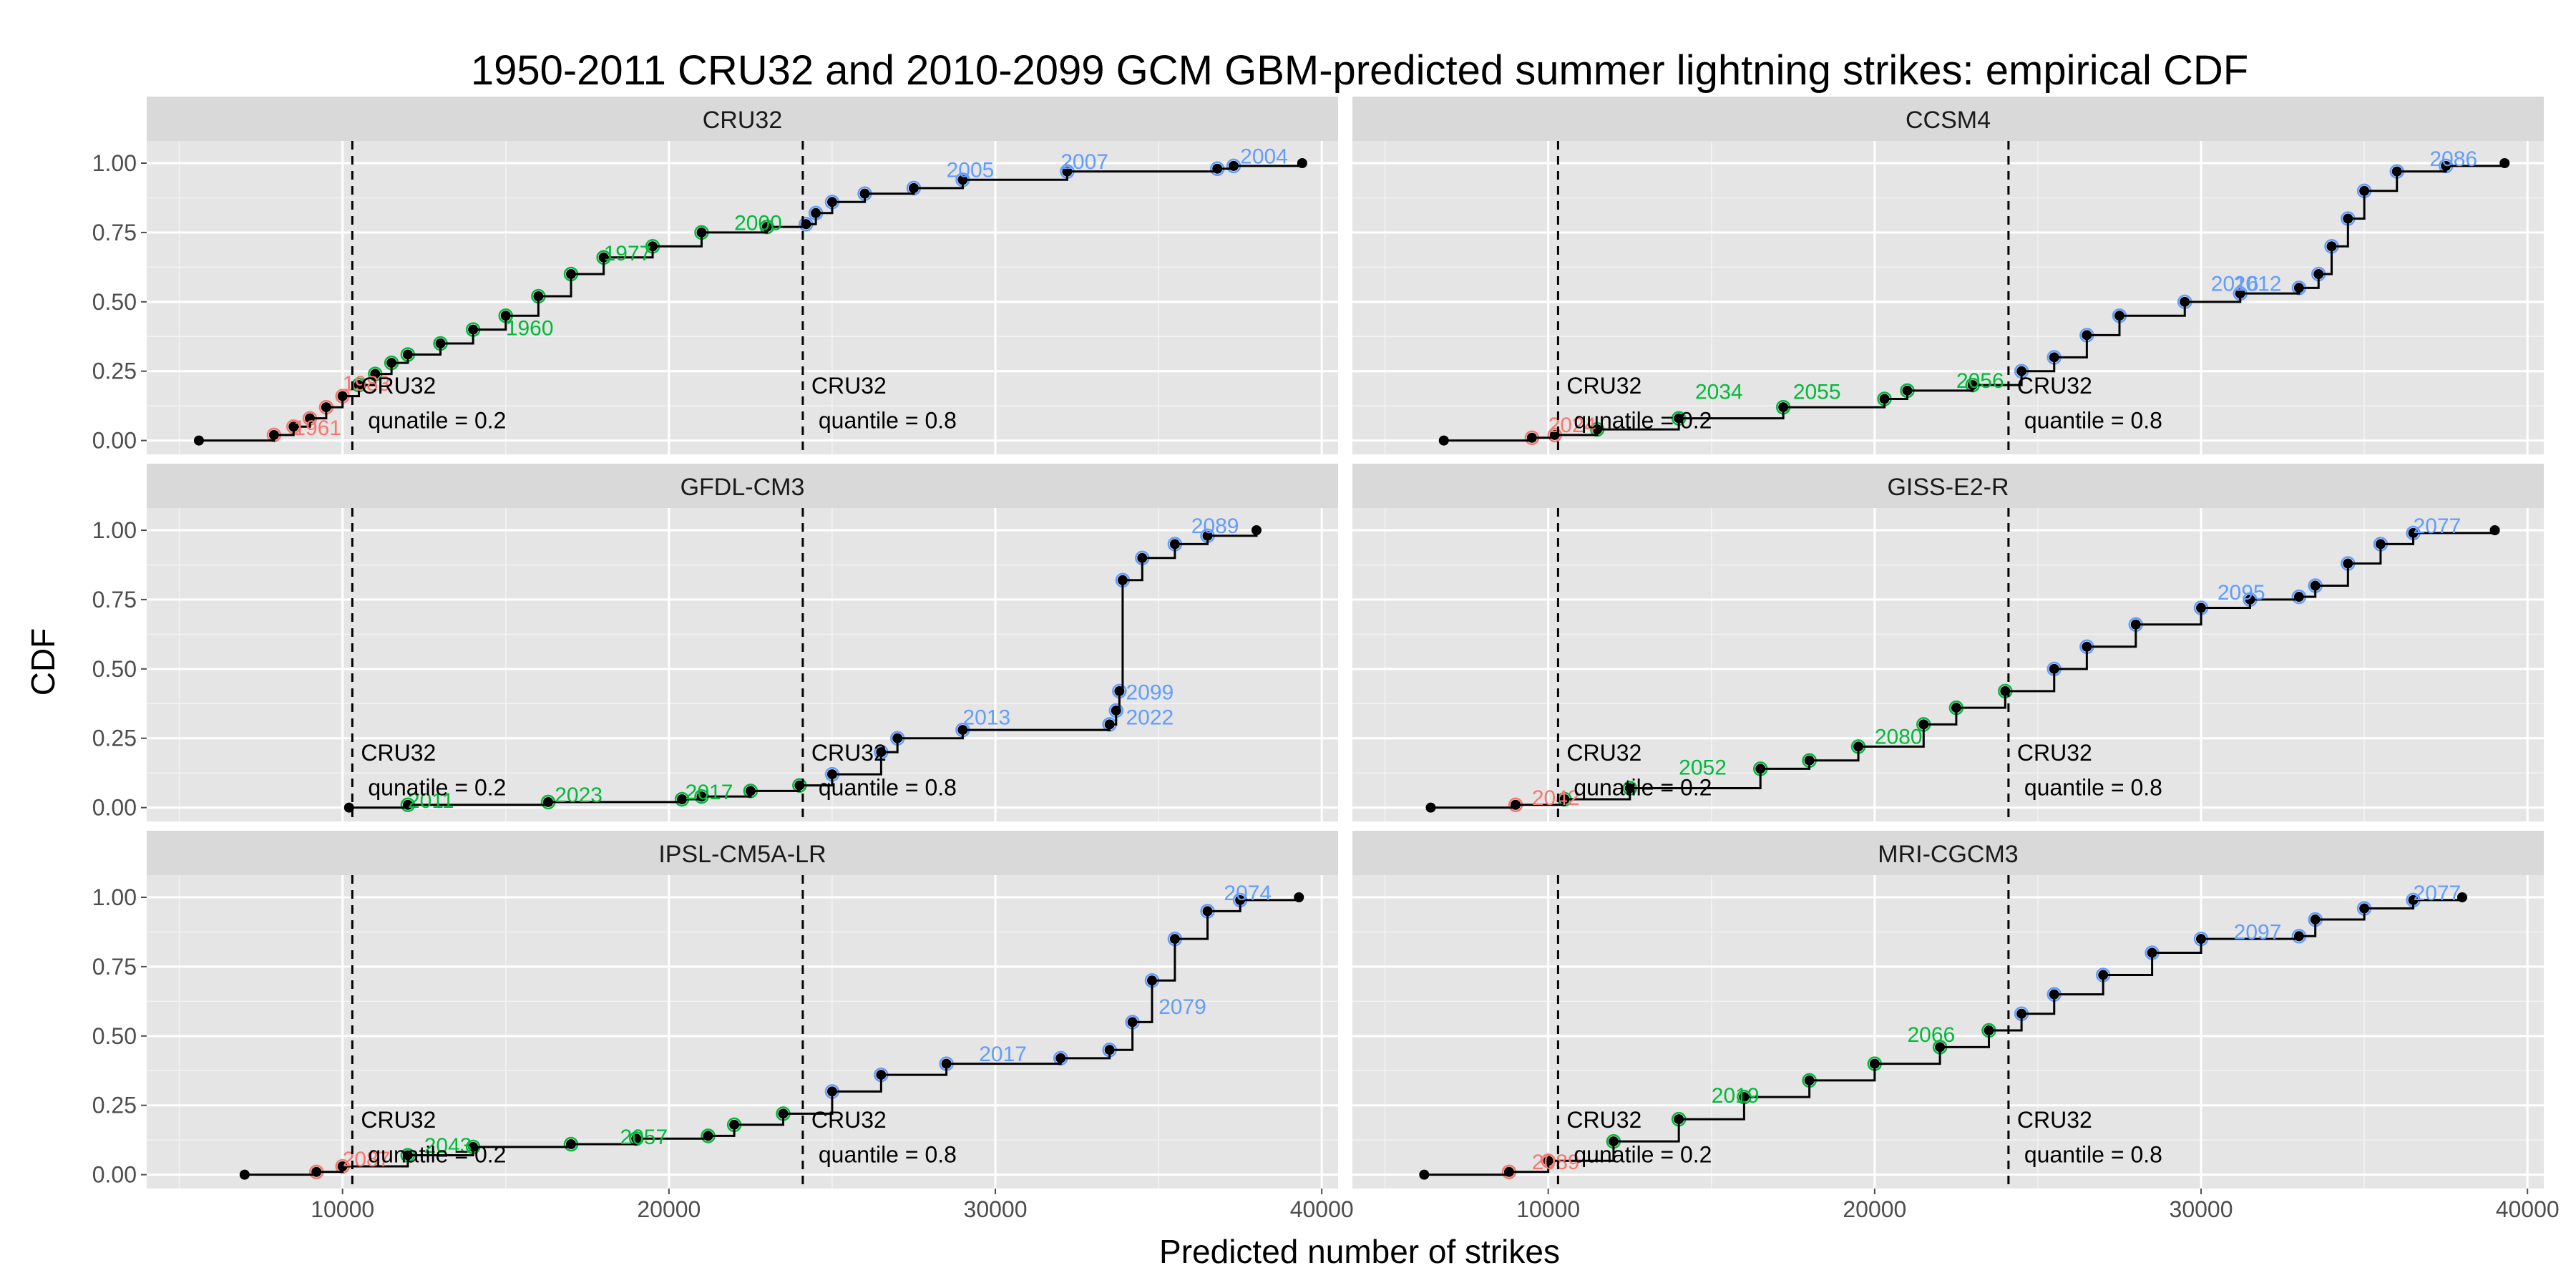 The width and height of the screenshot is (2576, 1288). What do you see at coordinates (1931, 1035) in the screenshot?
I see `year-label: 2066` at bounding box center [1931, 1035].